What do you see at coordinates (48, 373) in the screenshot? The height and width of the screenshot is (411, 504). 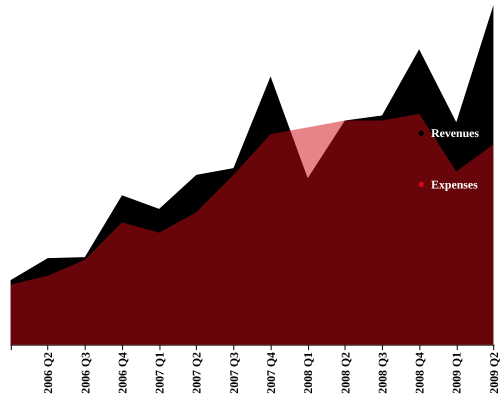 I see `x-tick-label: 2006 Q2` at bounding box center [48, 373].